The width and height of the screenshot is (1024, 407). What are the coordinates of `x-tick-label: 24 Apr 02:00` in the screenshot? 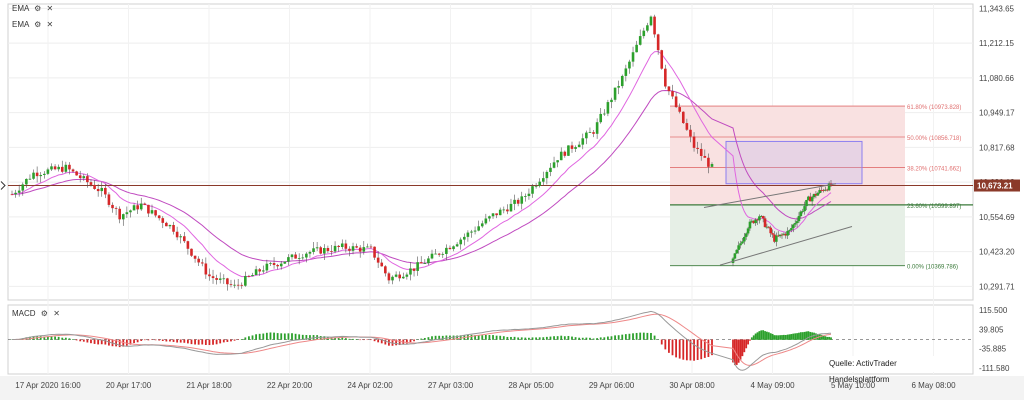 It's located at (370, 385).